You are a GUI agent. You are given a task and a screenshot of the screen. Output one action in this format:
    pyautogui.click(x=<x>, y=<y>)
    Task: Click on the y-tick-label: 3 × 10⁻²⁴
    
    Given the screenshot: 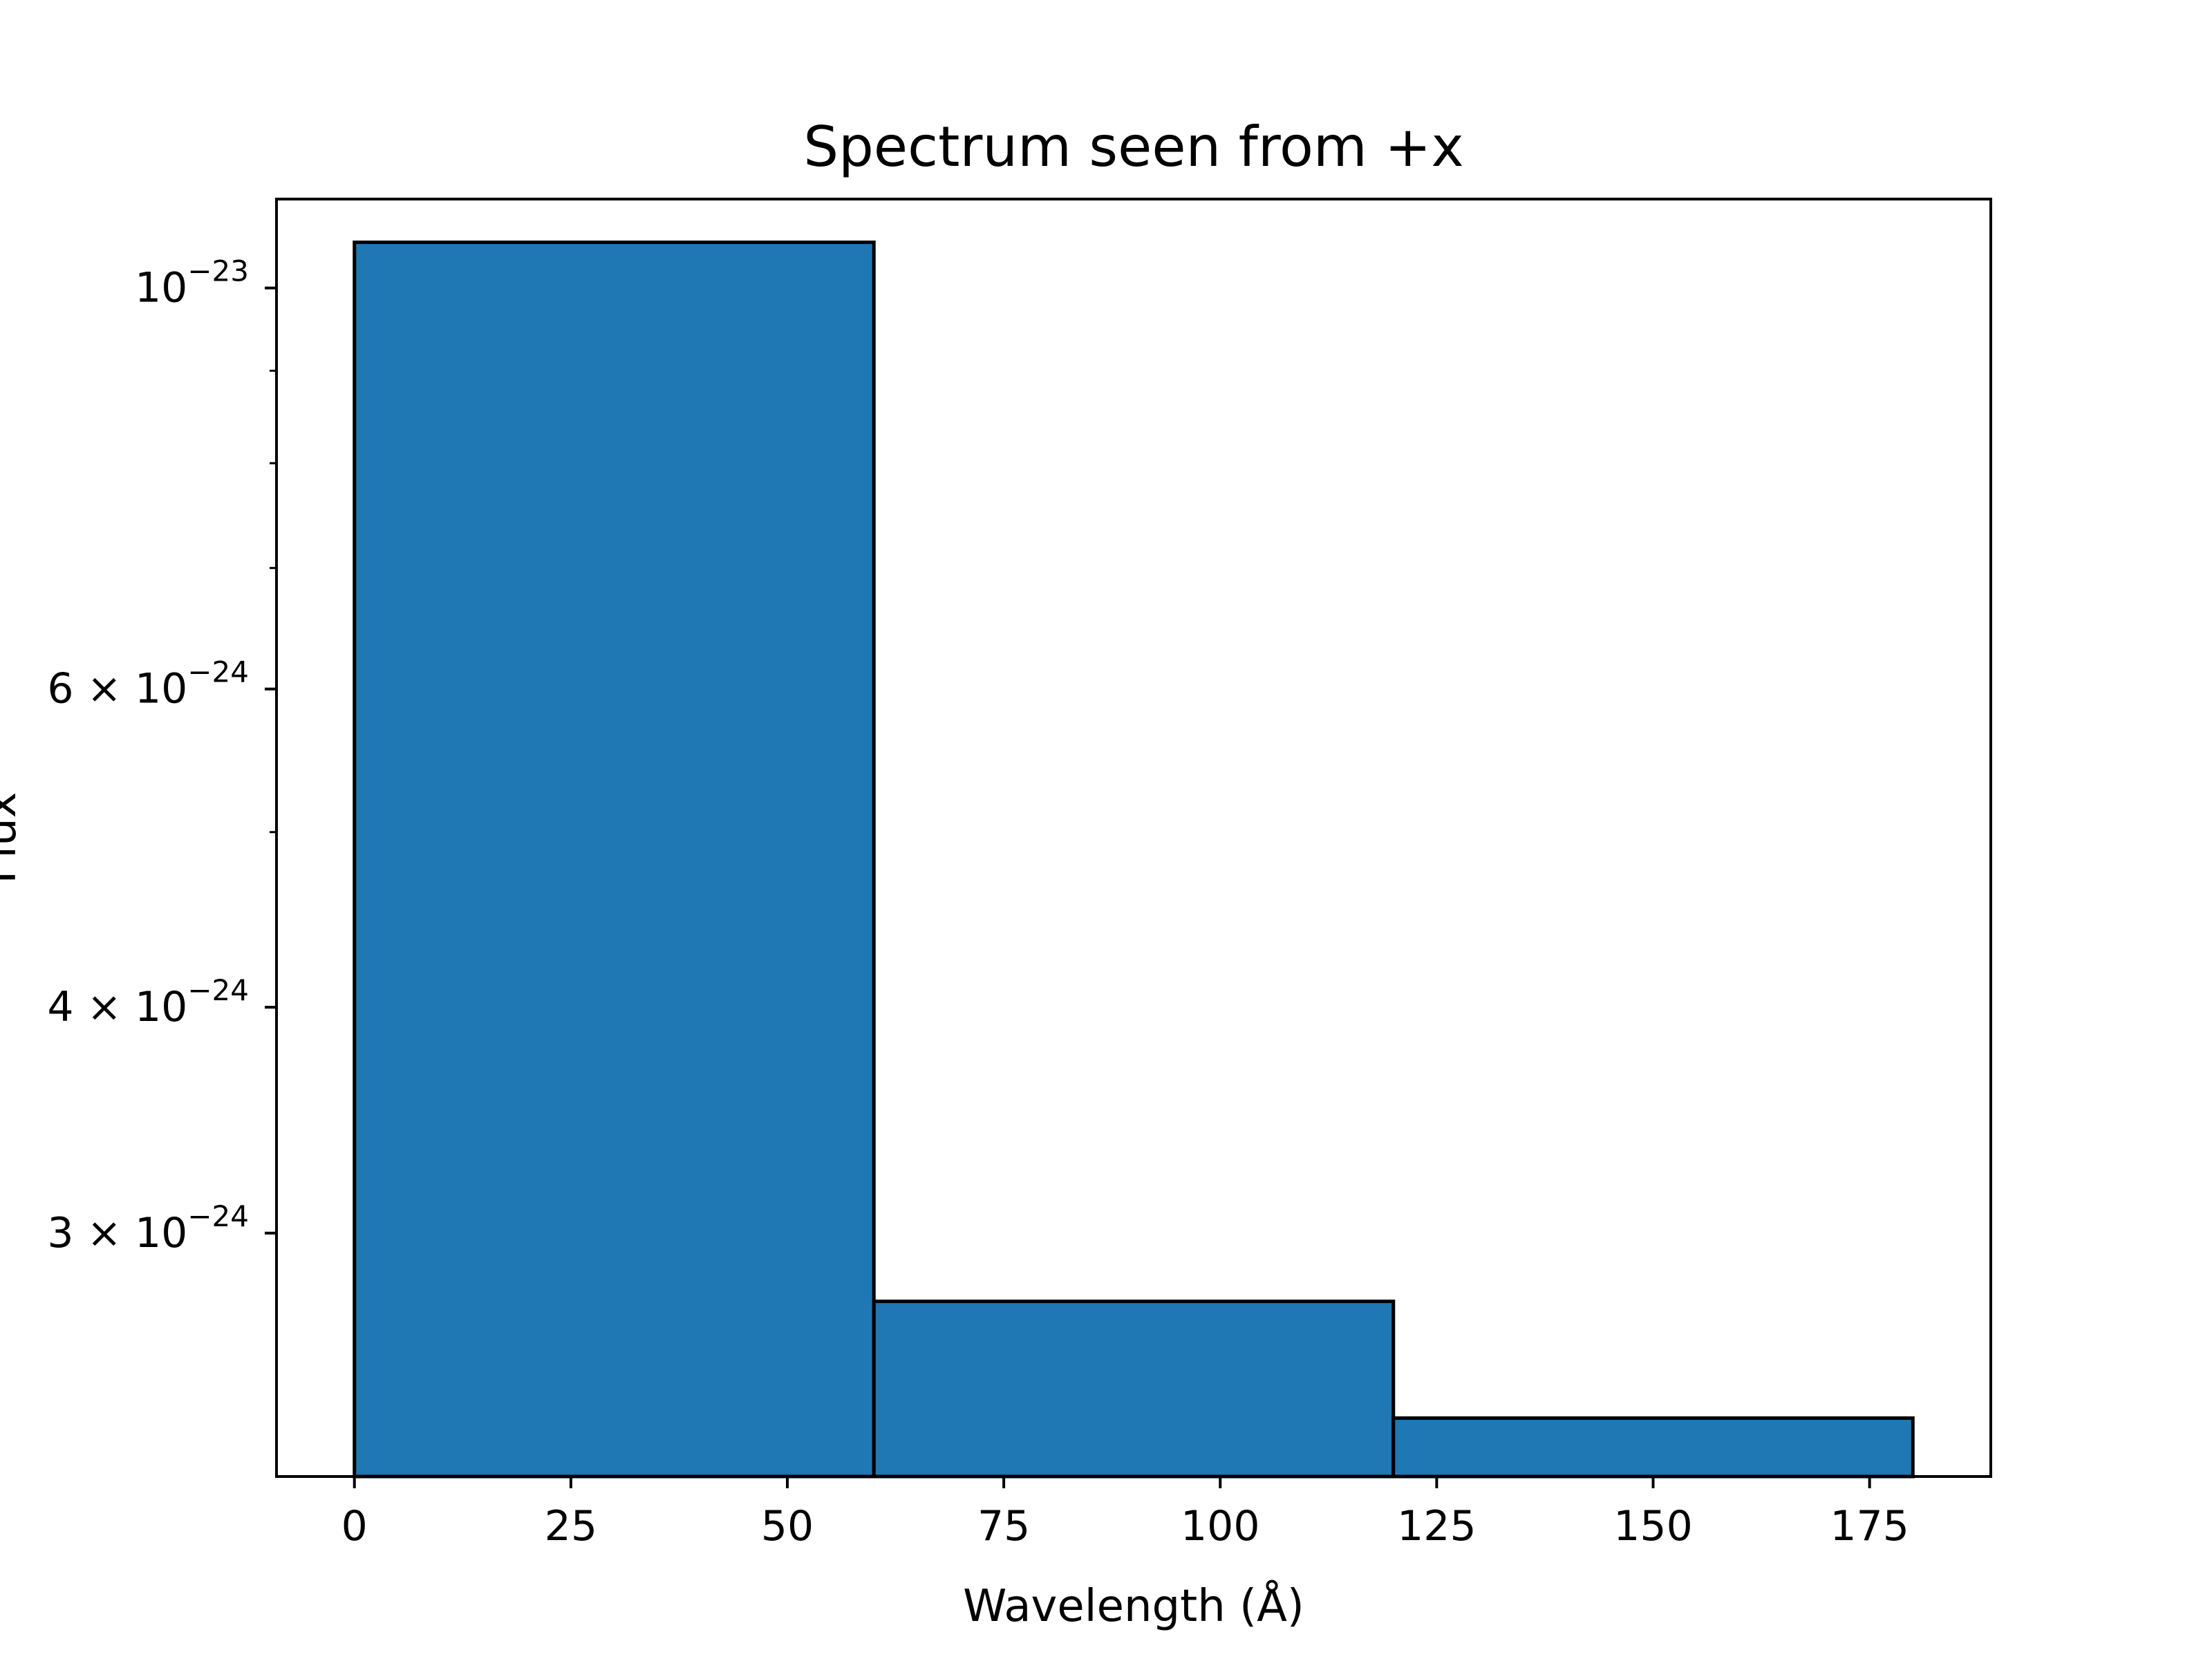 What is the action you would take?
    pyautogui.click(x=148, y=1228)
    